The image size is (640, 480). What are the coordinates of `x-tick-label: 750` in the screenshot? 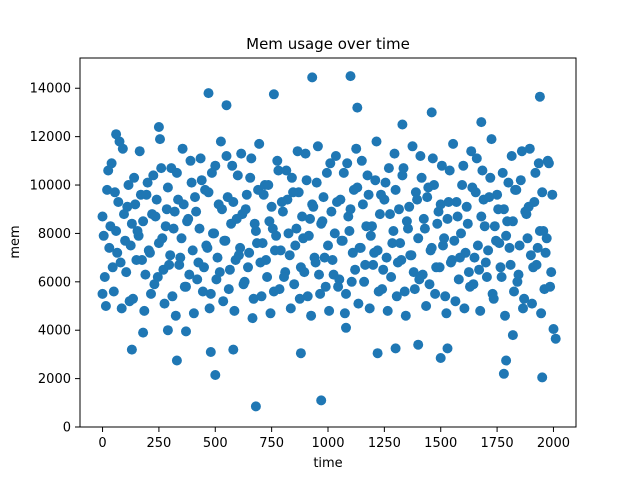 It's located at (271, 443).